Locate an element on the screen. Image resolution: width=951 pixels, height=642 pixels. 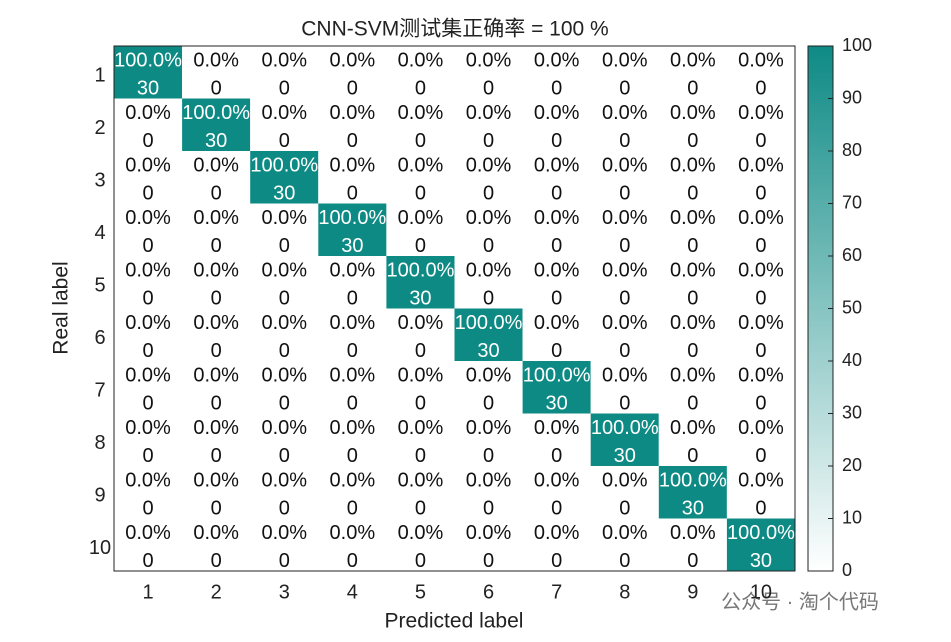
colorbar-tick-label: 100 is located at coordinates (857, 45).